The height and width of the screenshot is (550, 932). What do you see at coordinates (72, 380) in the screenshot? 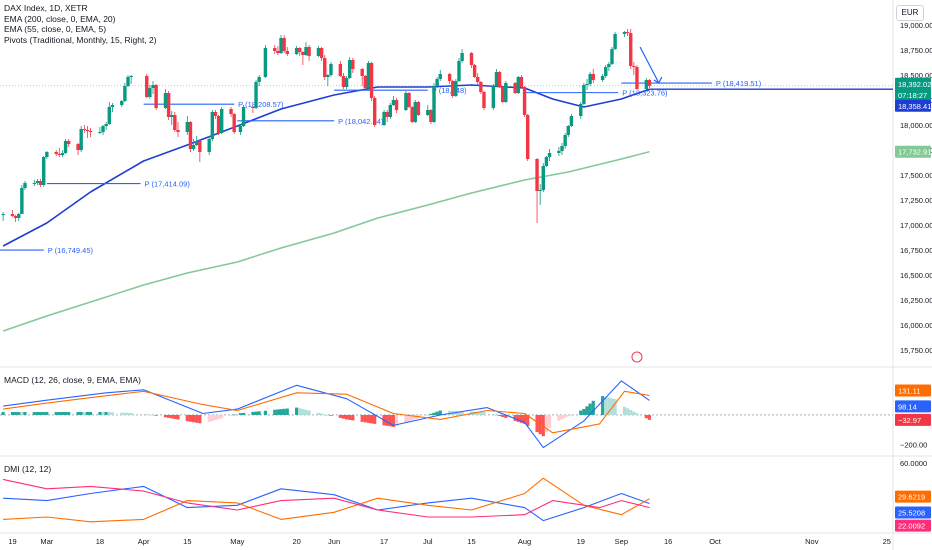
I see `macd-legend: MACD (12, 26, close, 9, EMA, EMA)` at bounding box center [72, 380].